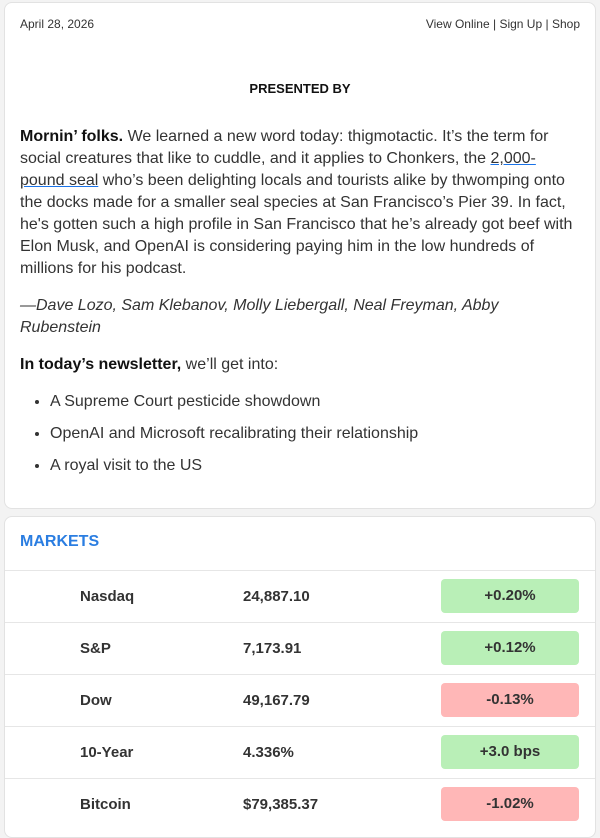  I want to click on market-name: Nasdaq, so click(107, 596).